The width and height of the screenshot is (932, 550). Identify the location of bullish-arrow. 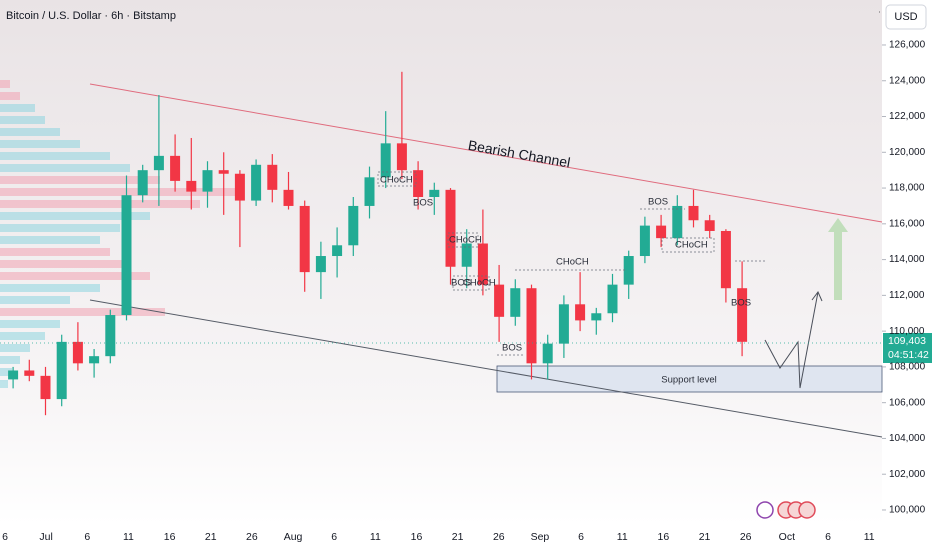
(838, 259).